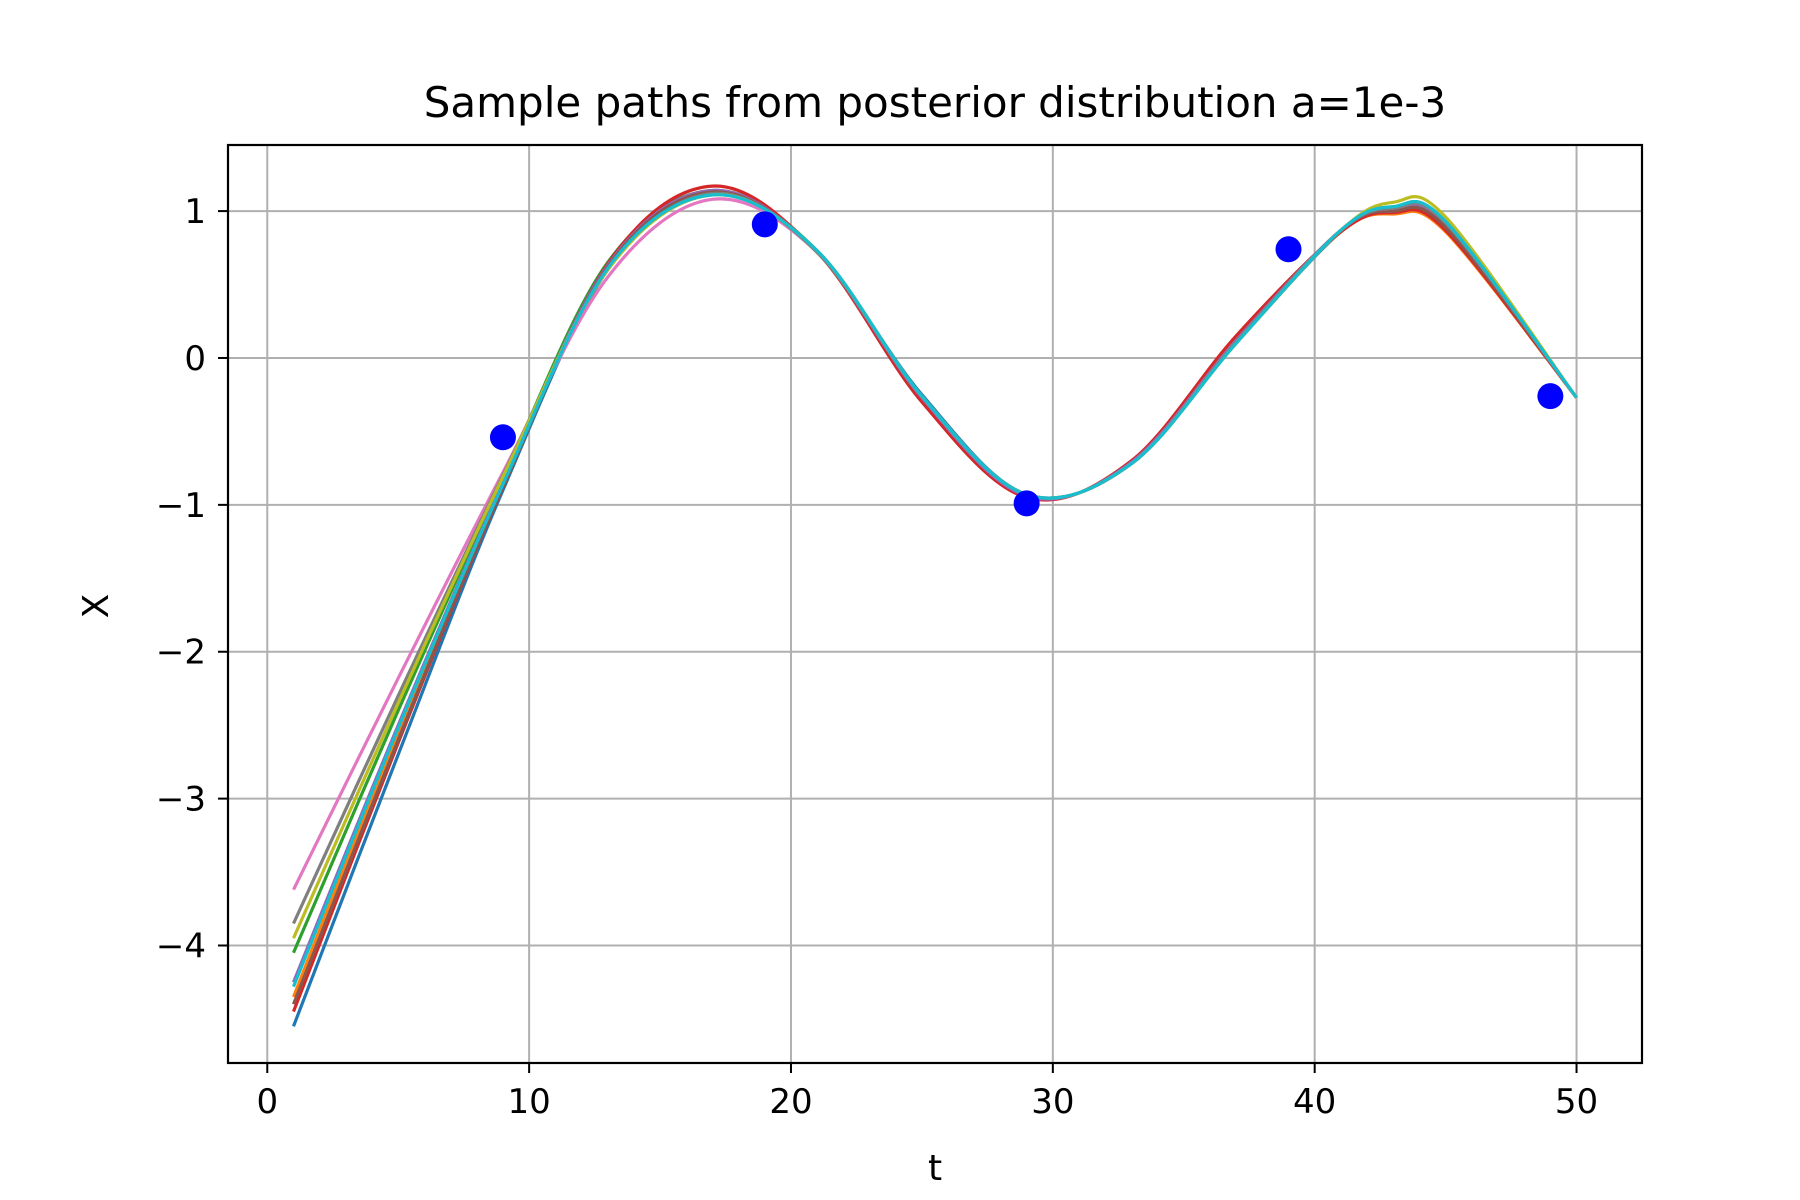 The image size is (1800, 1200). What do you see at coordinates (181, 506) in the screenshot?
I see `y-tick-label: −1` at bounding box center [181, 506].